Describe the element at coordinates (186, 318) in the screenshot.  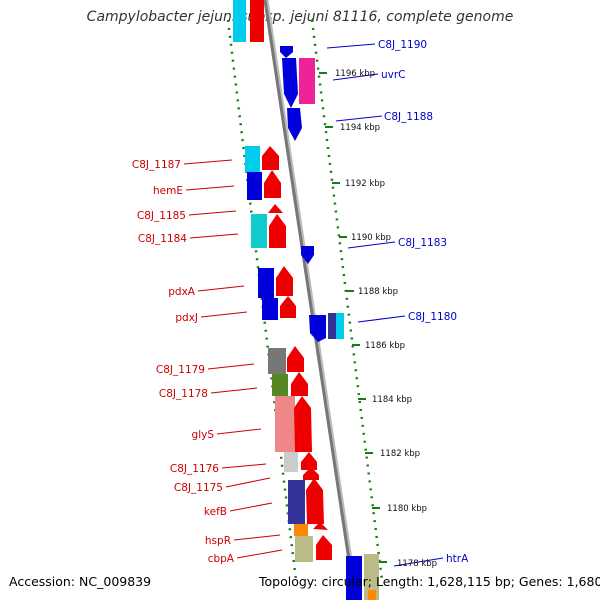
I see `gene-label-pdxJ: pdxJ` at that location.